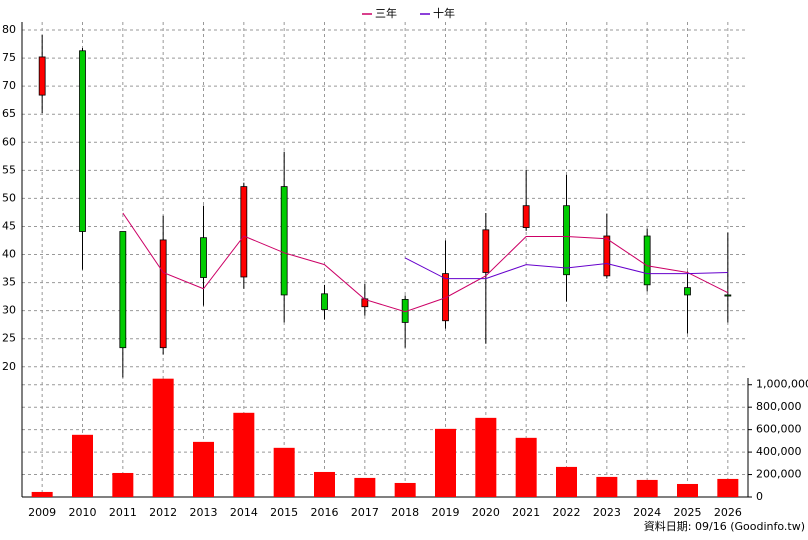 The width and height of the screenshot is (808, 540). What do you see at coordinates (779, 429) in the screenshot?
I see `y2-tick-label: 600,000` at bounding box center [779, 429].